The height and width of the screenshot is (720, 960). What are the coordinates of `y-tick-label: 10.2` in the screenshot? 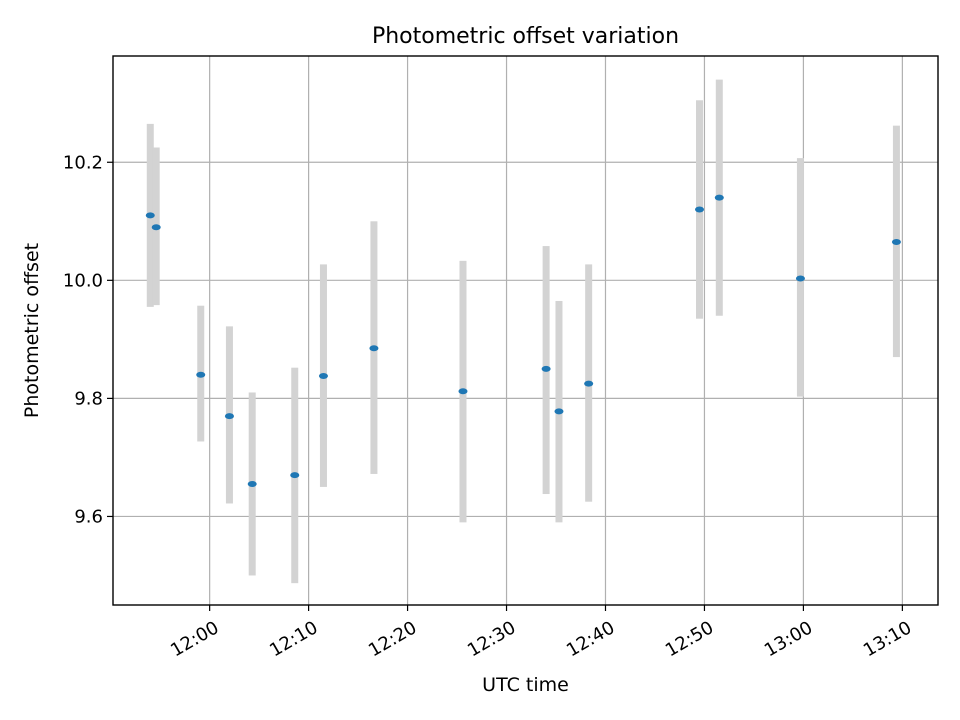 It's located at (83, 162).